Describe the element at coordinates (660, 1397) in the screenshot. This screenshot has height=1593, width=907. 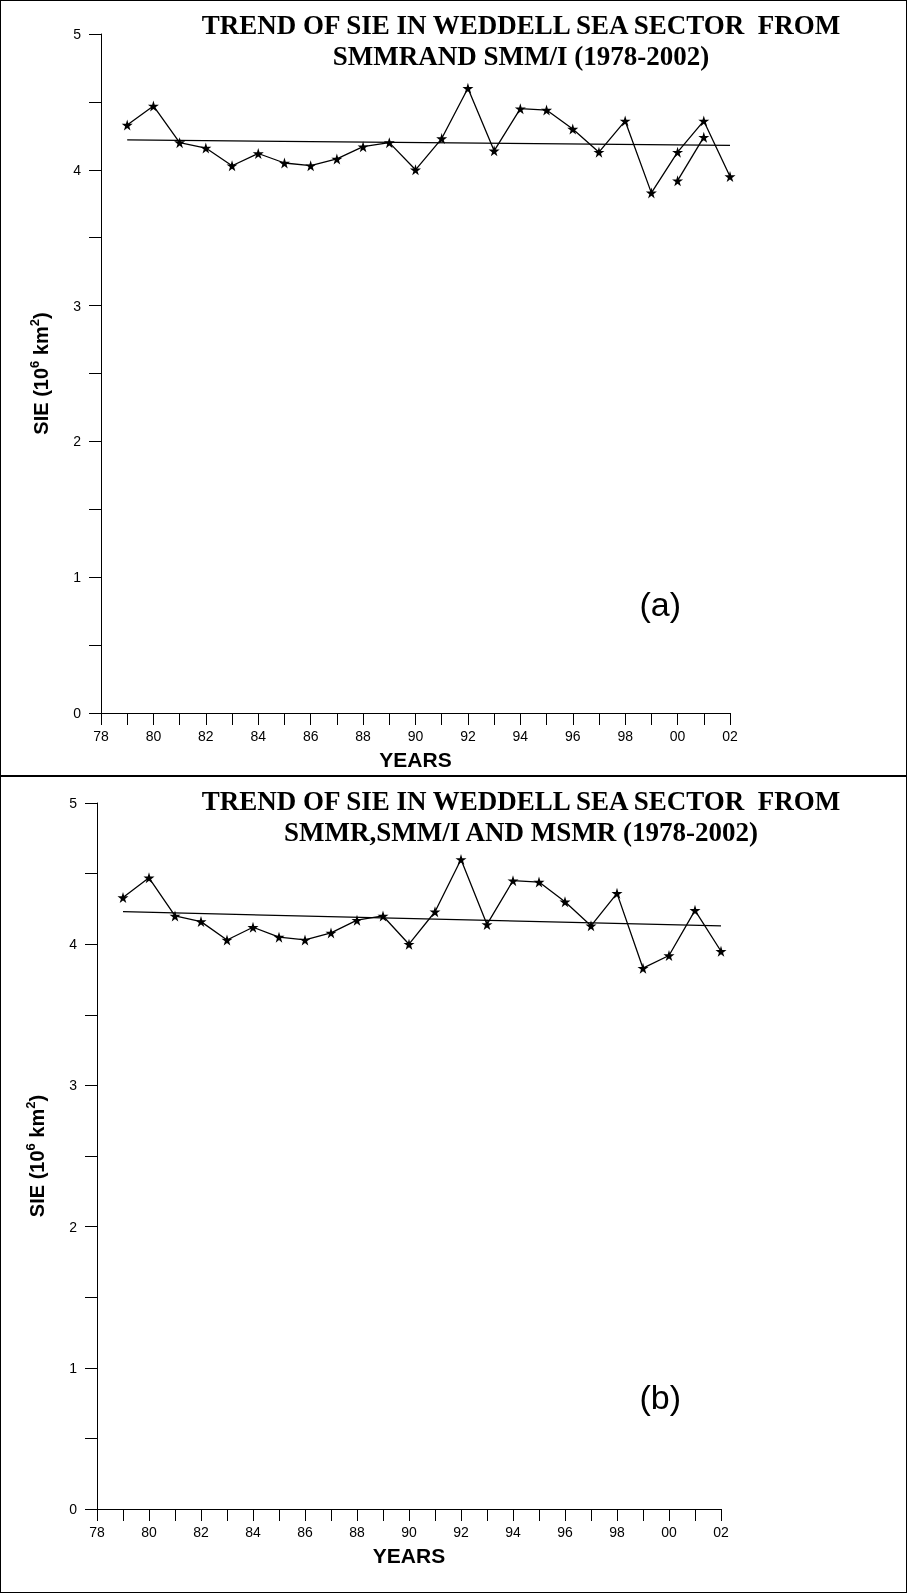
I see `annotation: (b)` at that location.